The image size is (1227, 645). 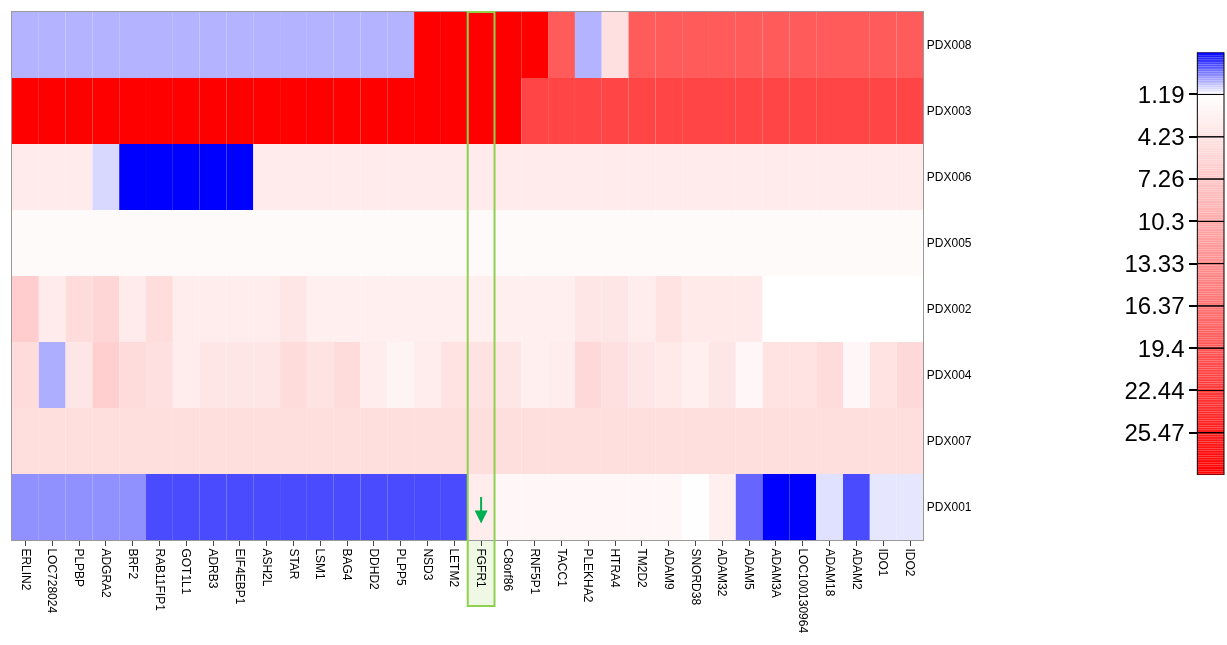 What do you see at coordinates (1161, 137) in the screenshot?
I see `color-bar-label: 4.23` at bounding box center [1161, 137].